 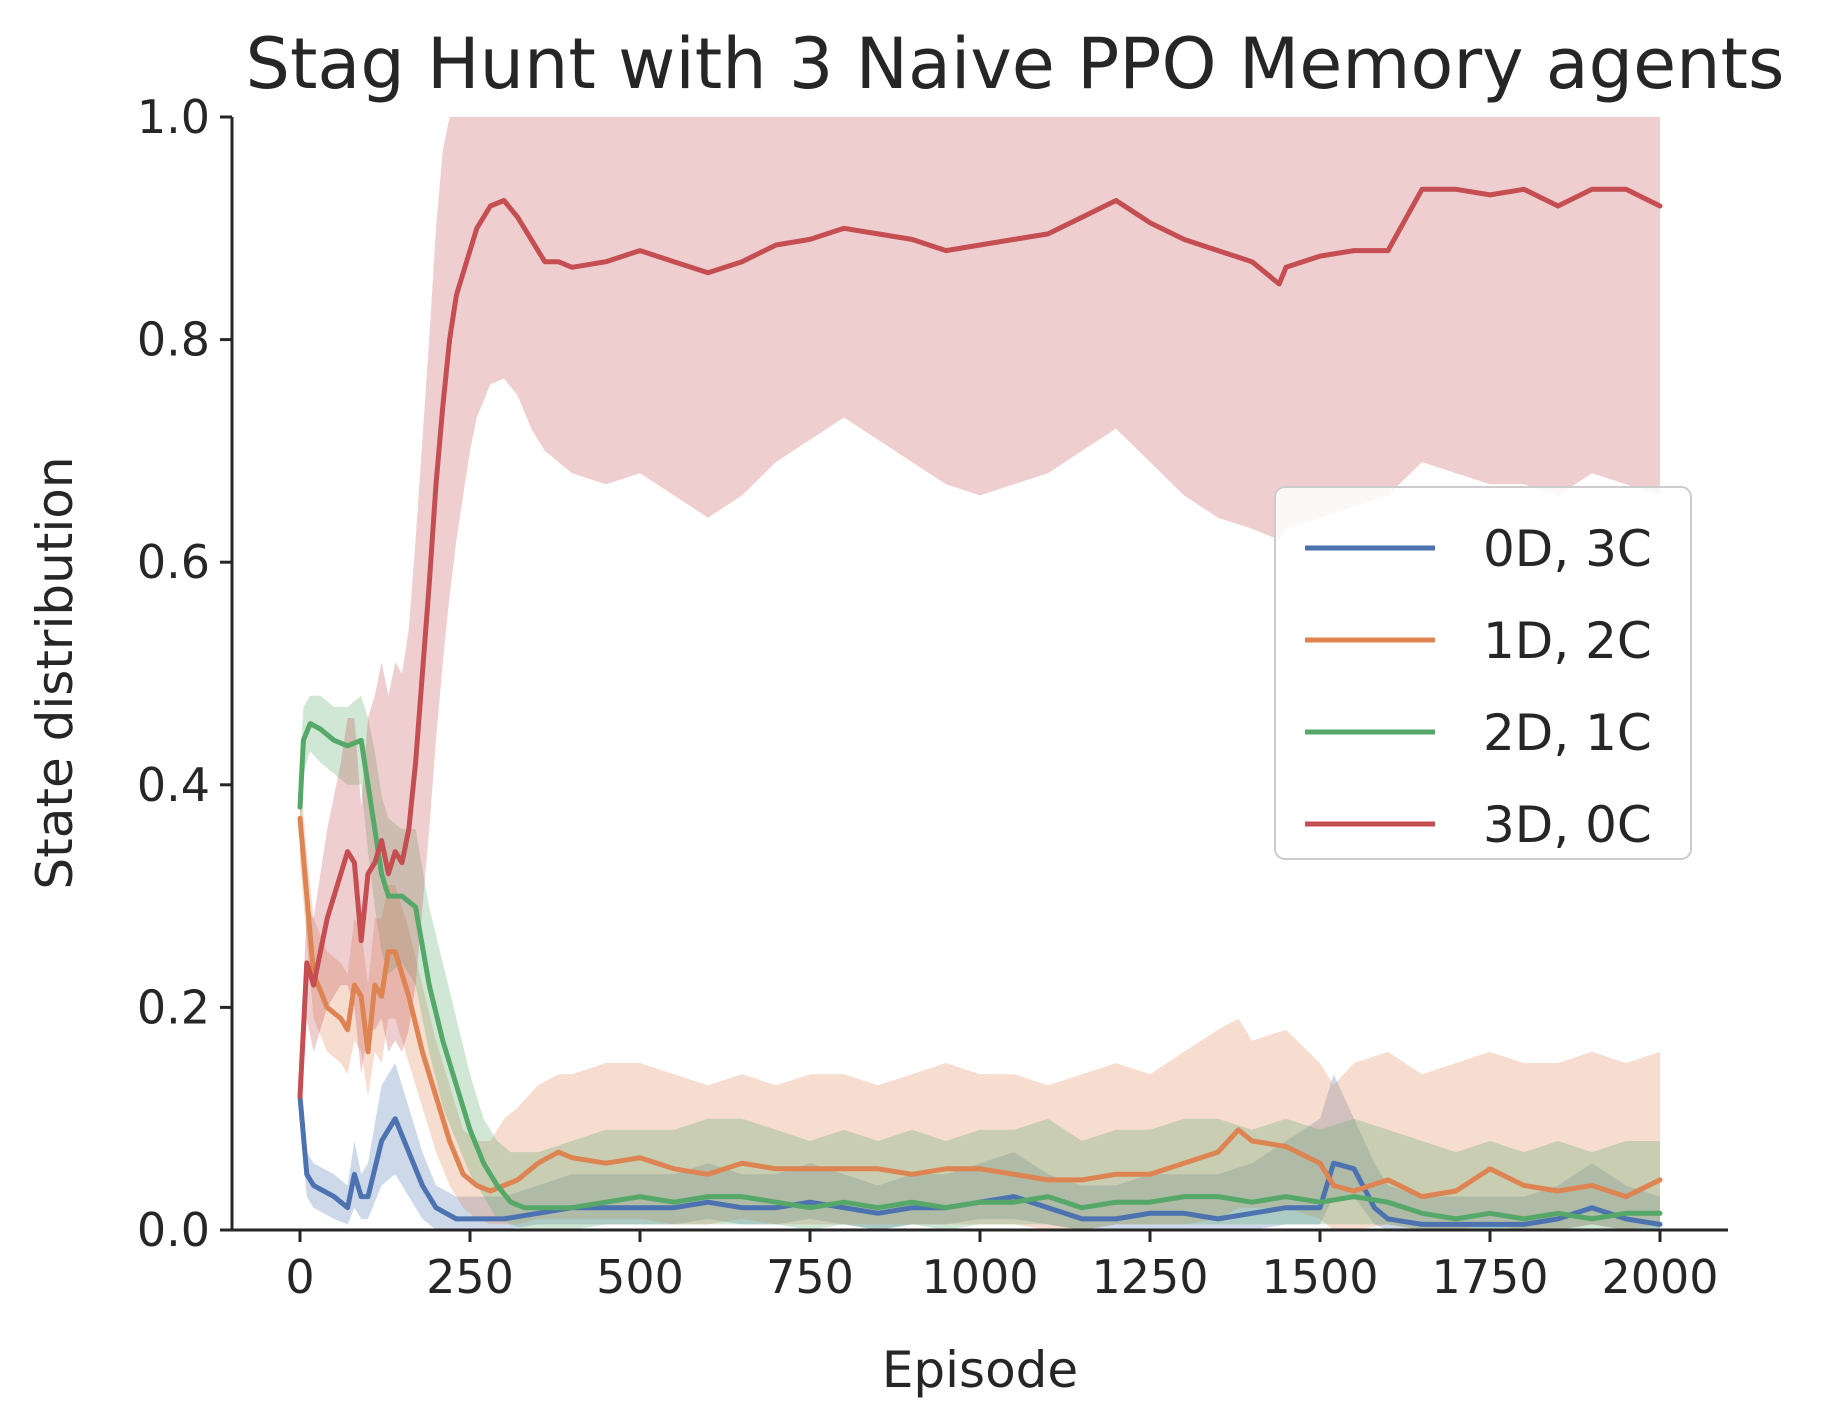 What do you see at coordinates (1659, 1277) in the screenshot?
I see `x-tick-label: 2000` at bounding box center [1659, 1277].